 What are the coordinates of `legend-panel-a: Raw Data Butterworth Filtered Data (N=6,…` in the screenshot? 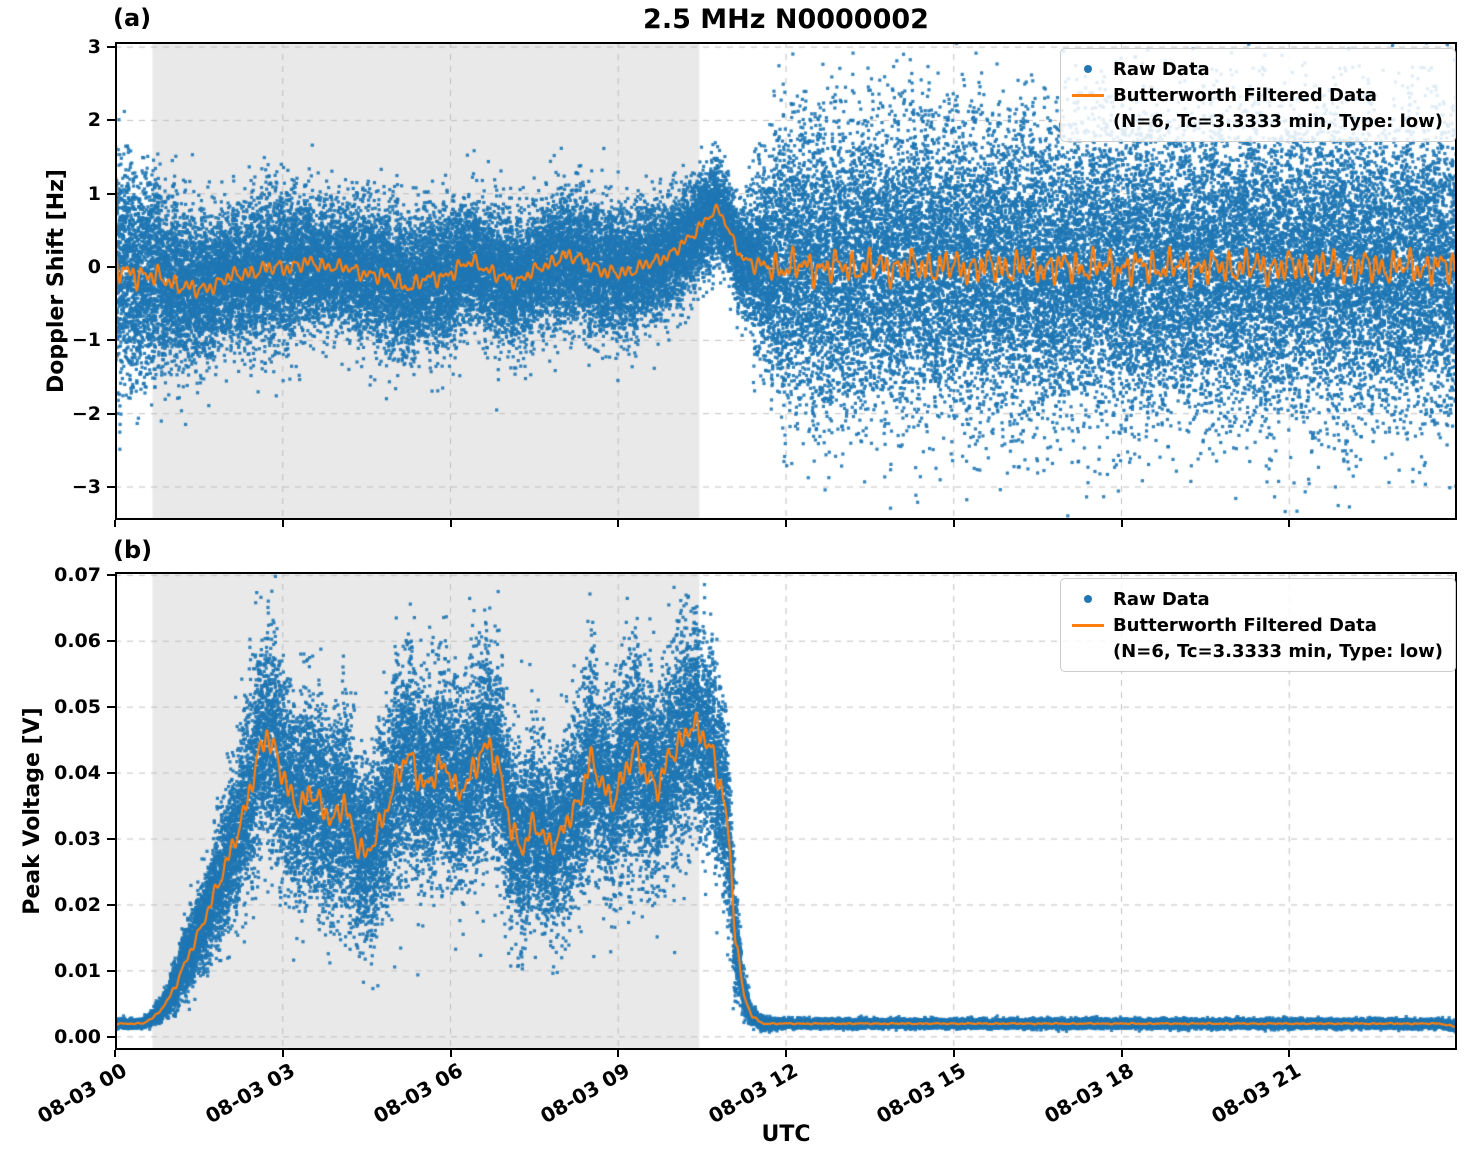 It's located at (1257, 95).